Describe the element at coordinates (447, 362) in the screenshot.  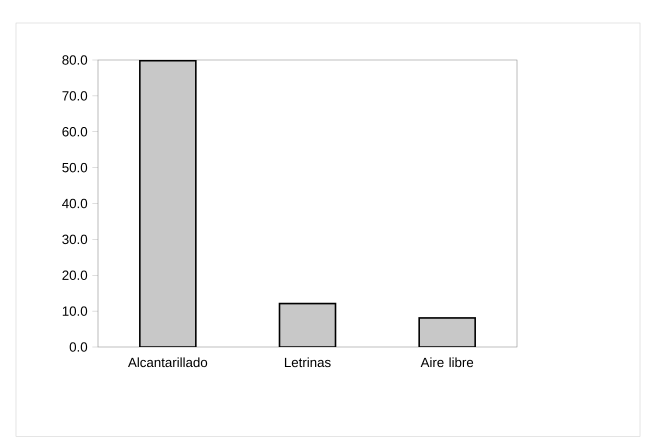
I see `x-tick-label: Aire libre` at that location.